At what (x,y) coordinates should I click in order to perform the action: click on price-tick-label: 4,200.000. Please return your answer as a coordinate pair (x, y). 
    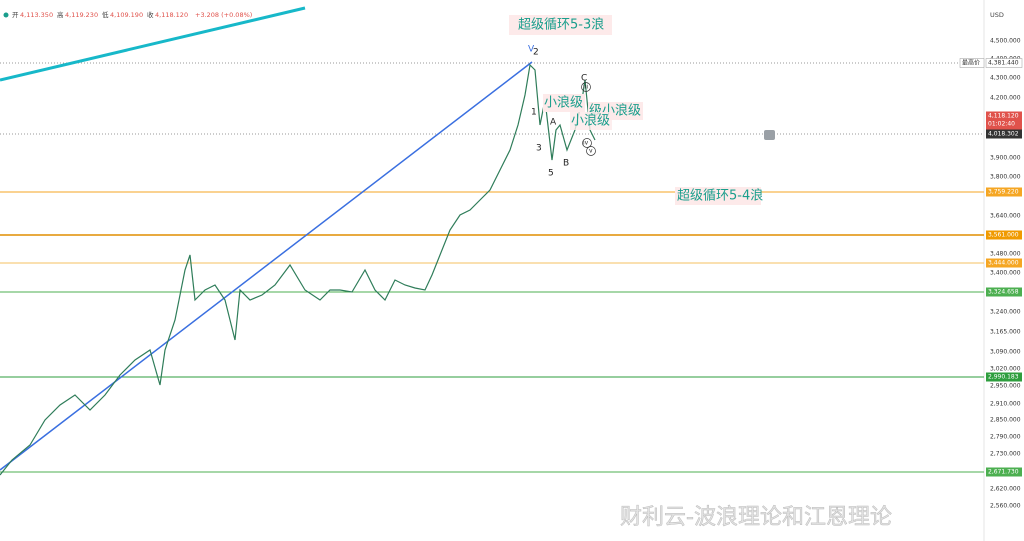
    Looking at the image, I should click on (1005, 98).